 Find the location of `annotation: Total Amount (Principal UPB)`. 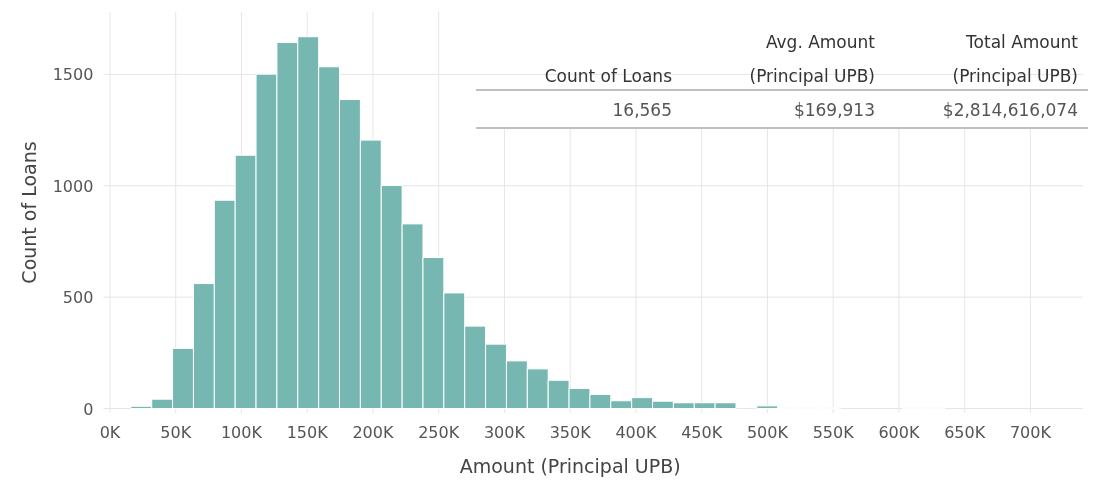

annotation: Total Amount (Principal UPB) is located at coordinates (1015, 59).